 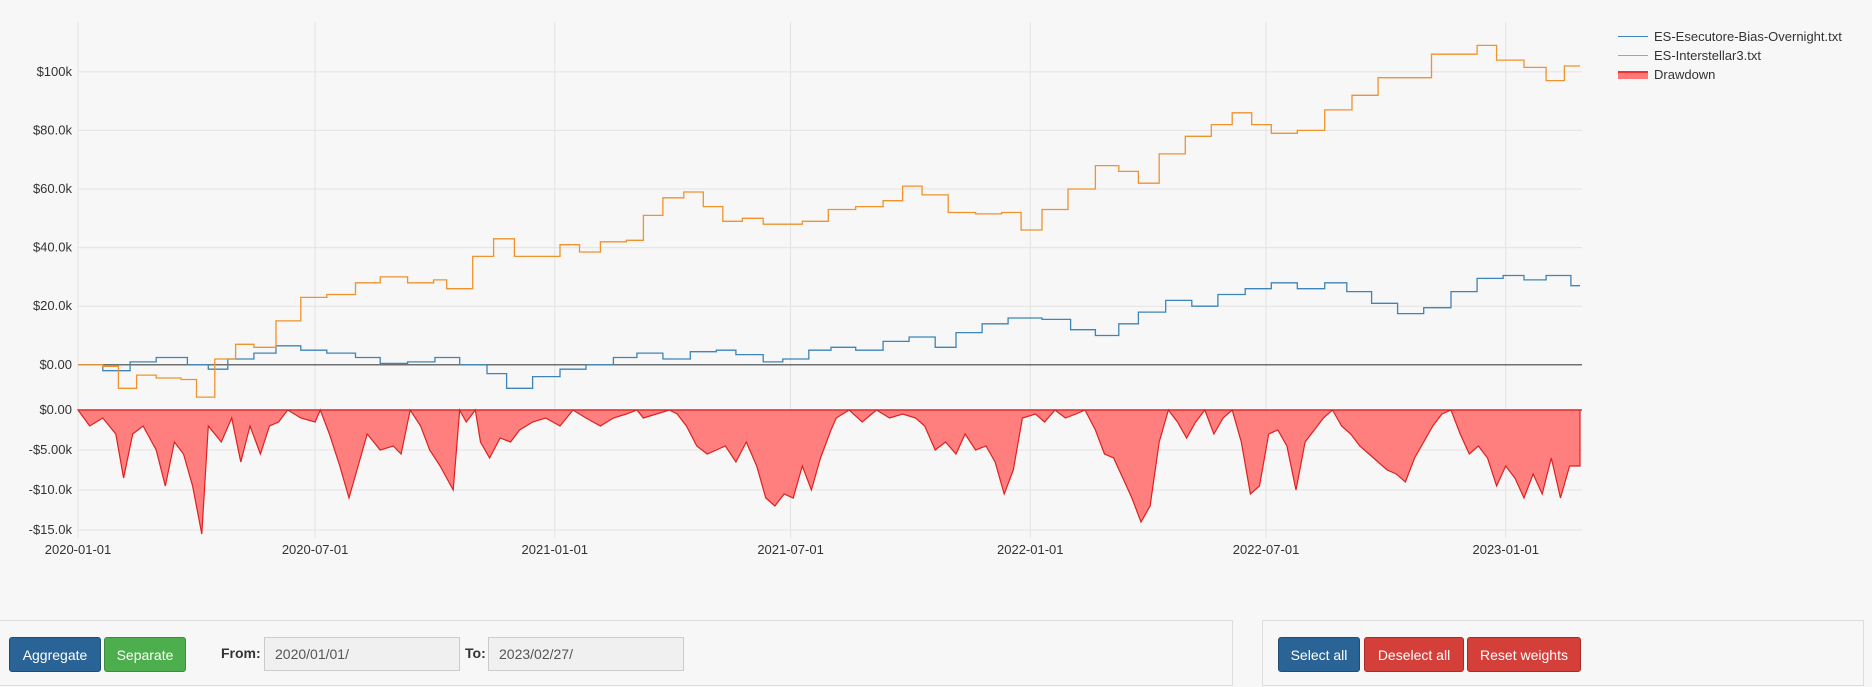 What do you see at coordinates (1633, 36) in the screenshot?
I see `legend-swatch-esecutore` at bounding box center [1633, 36].